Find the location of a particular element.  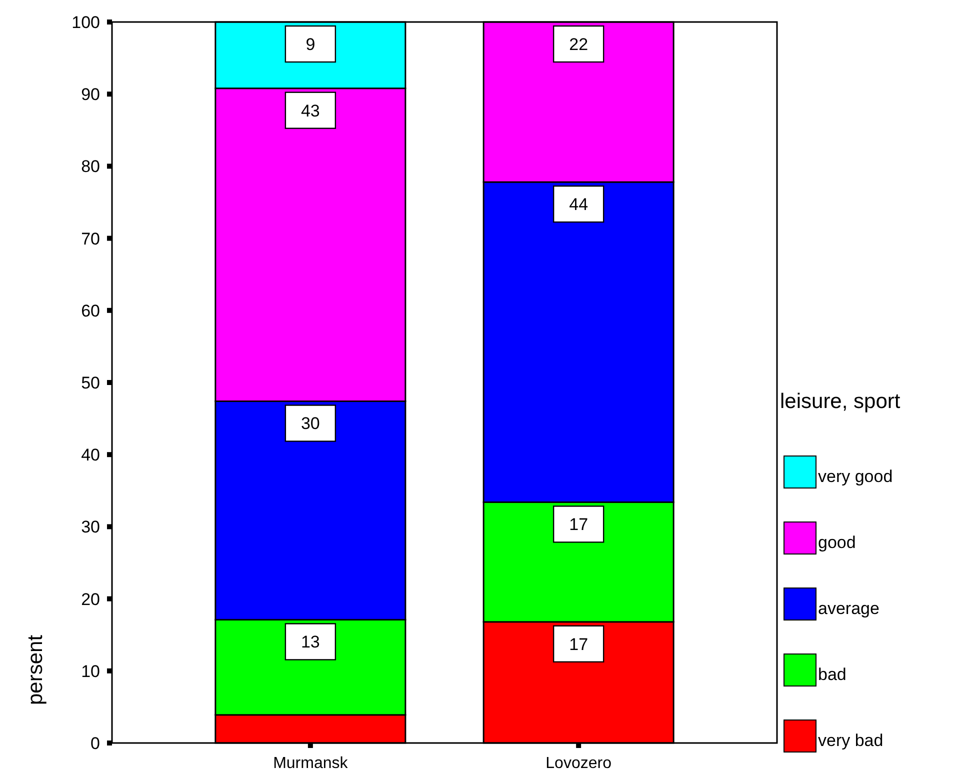

legend-label: bad is located at coordinates (832, 674).